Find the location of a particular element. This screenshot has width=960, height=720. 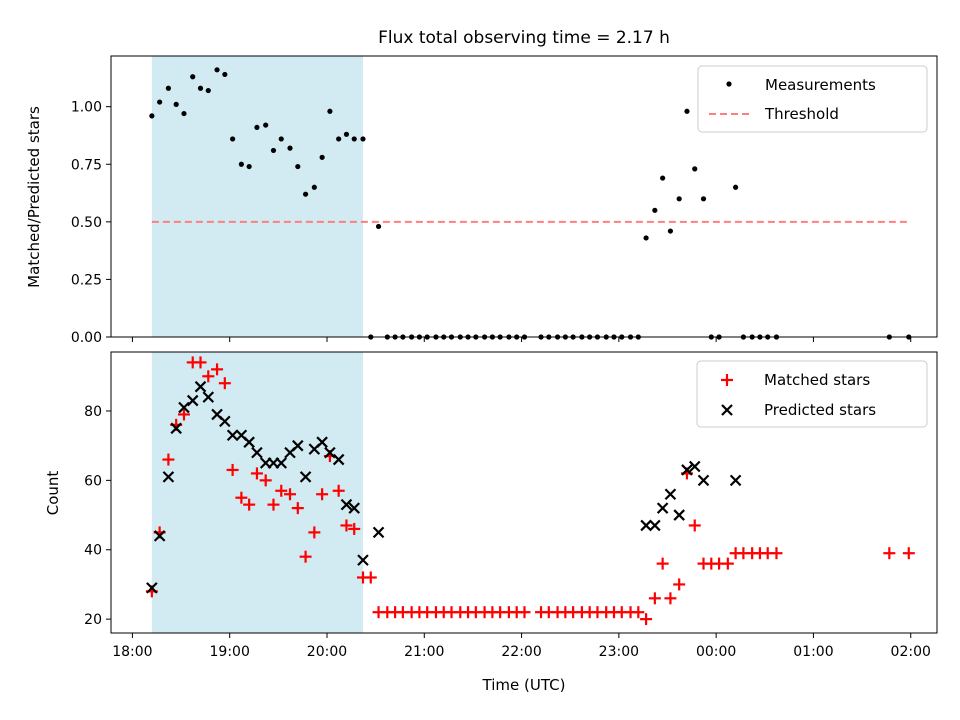

y-tick-label: 0.50 is located at coordinates (86, 223).